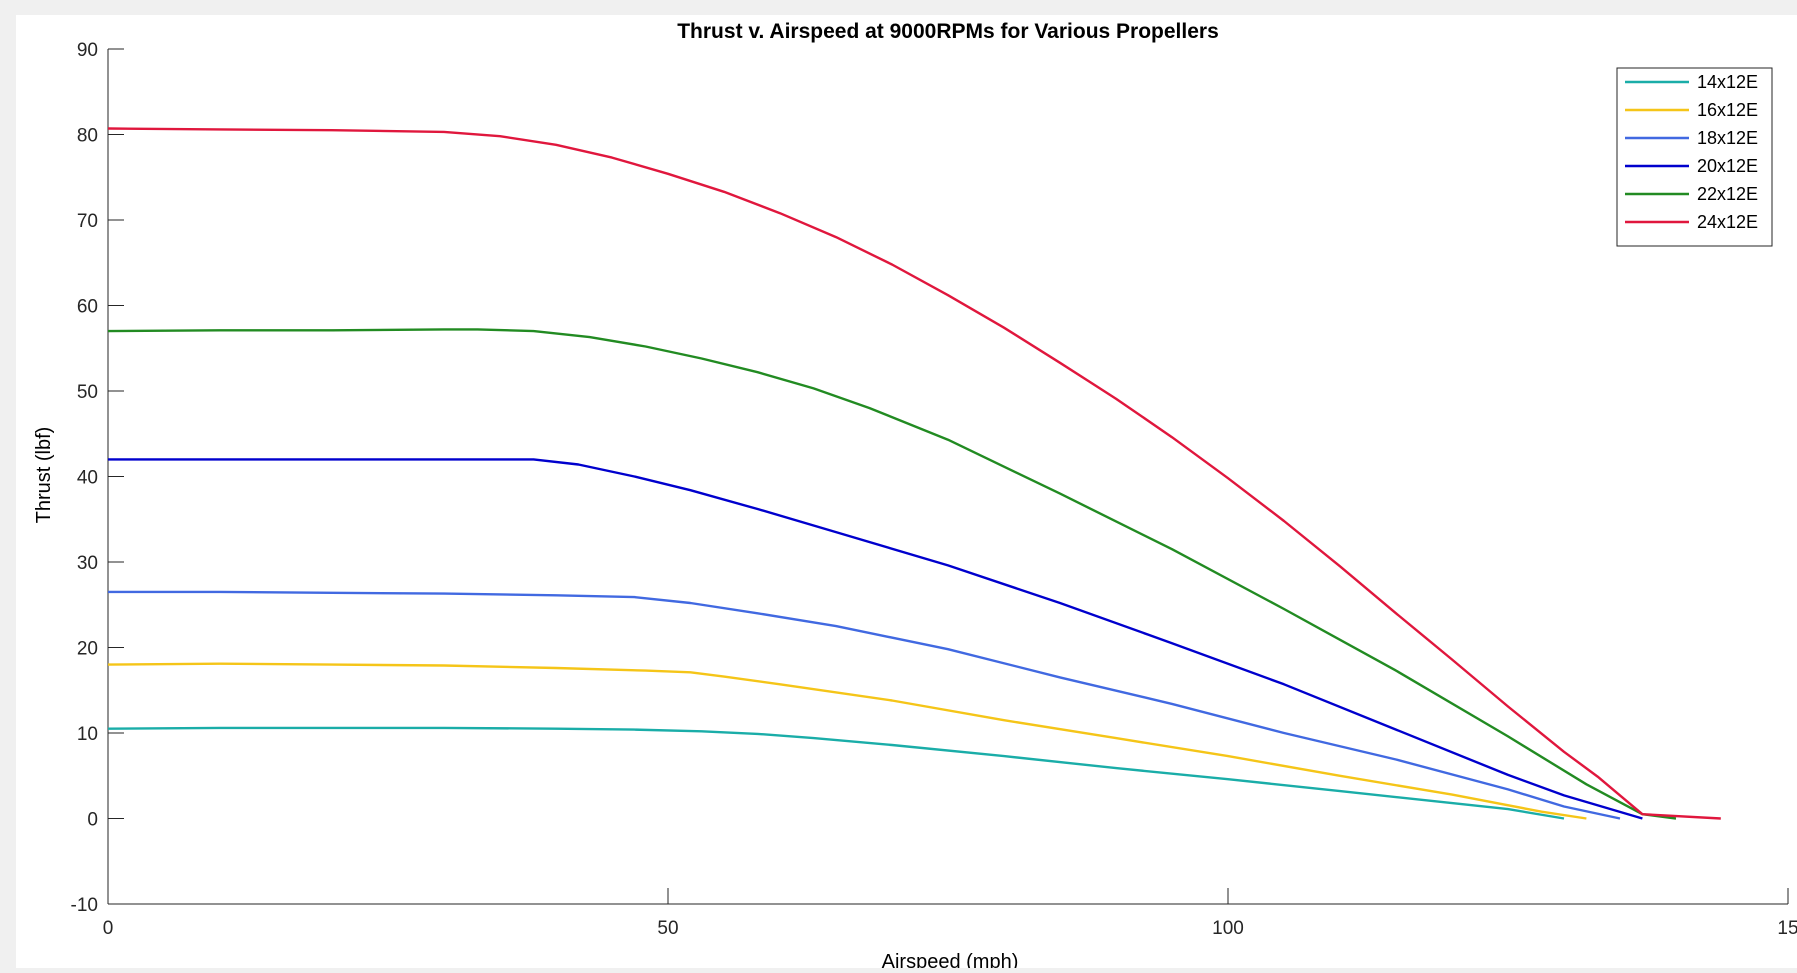 Image resolution: width=1797 pixels, height=973 pixels. Describe the element at coordinates (87, 649) in the screenshot. I see `y-tick-label: 20` at that location.